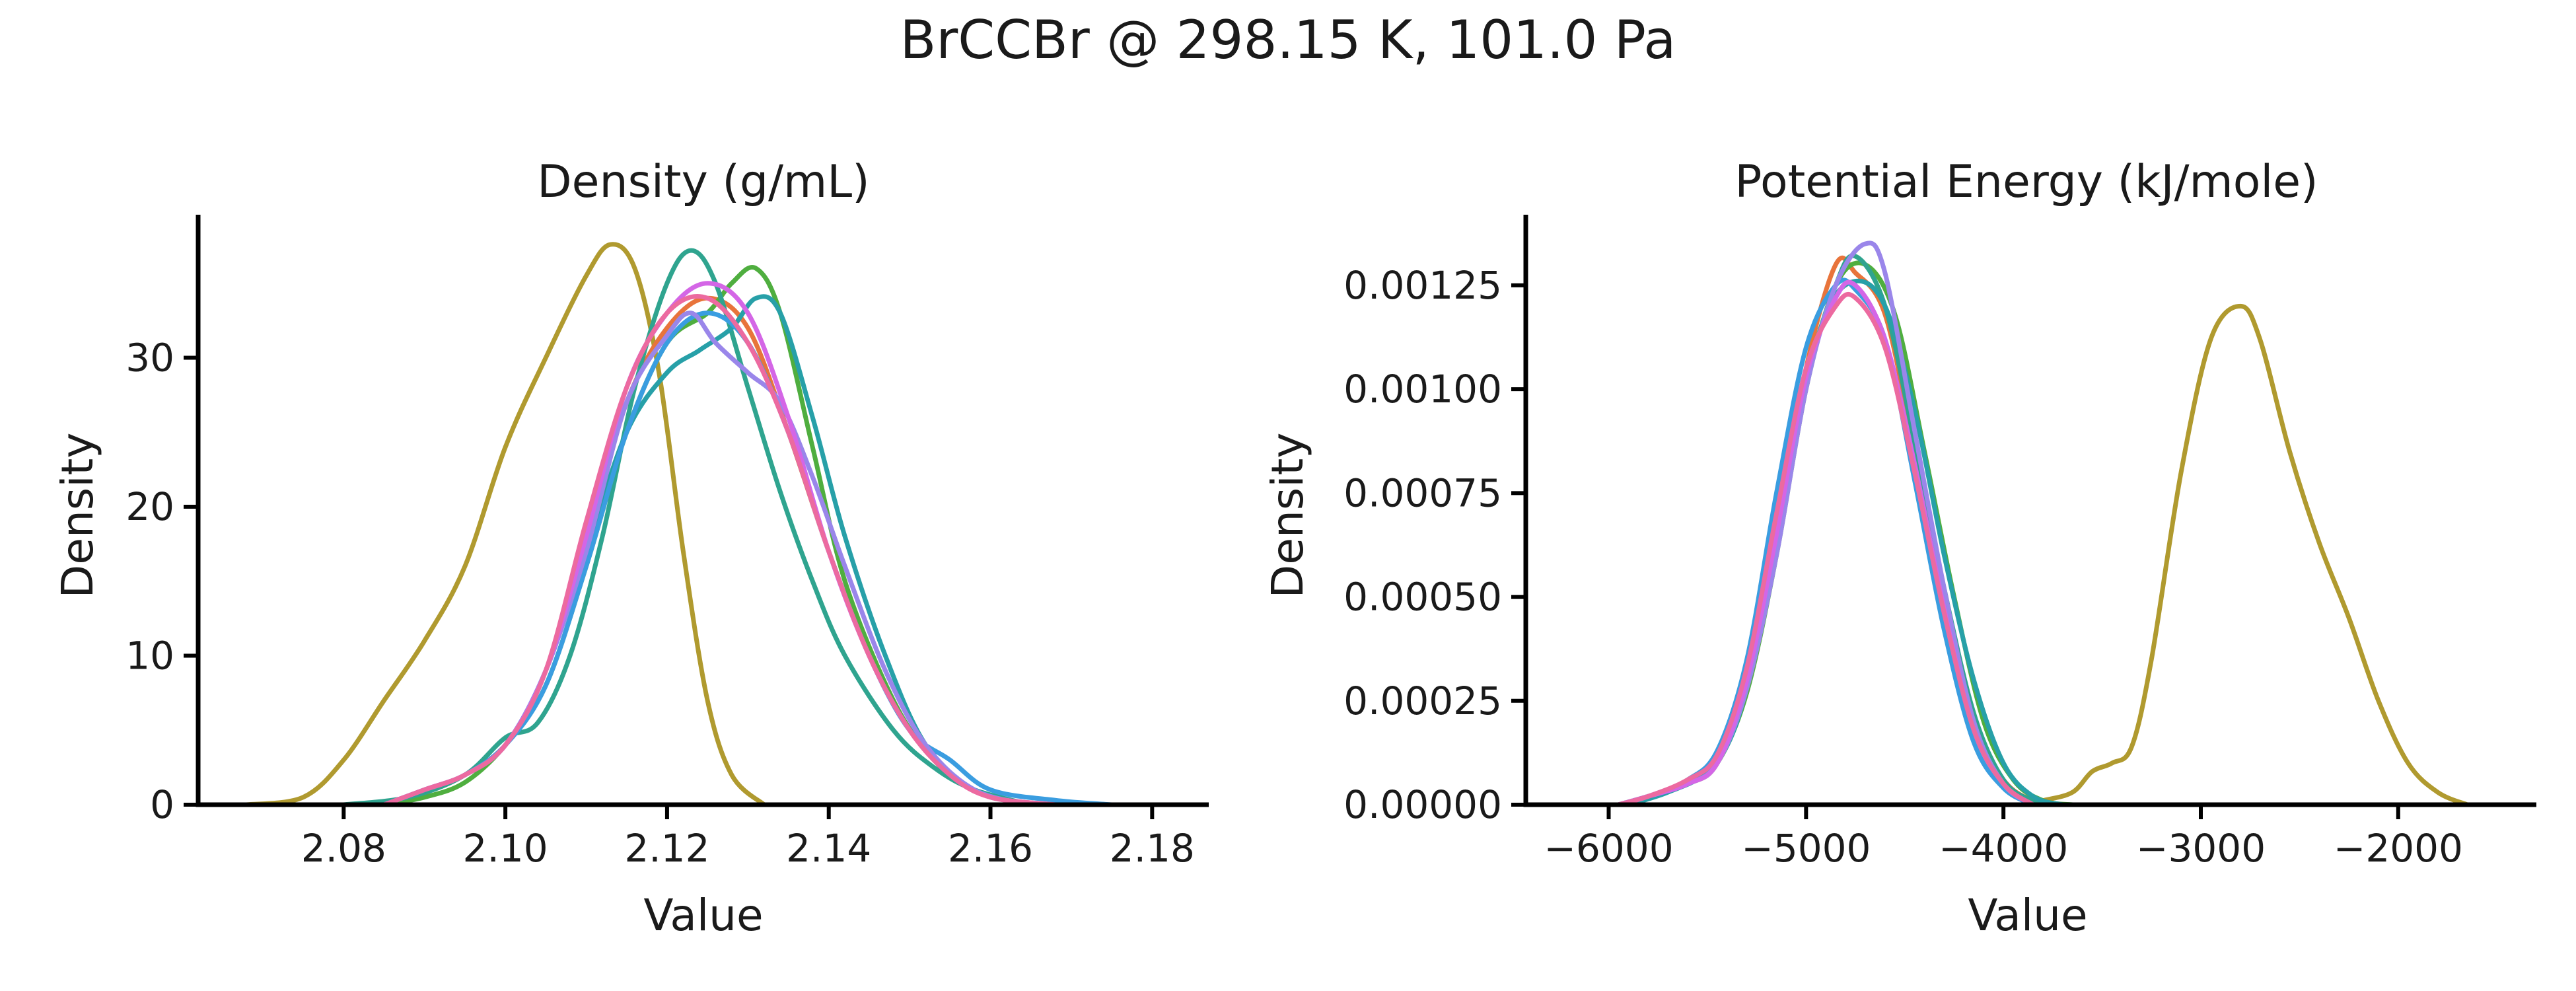 This screenshot has height=991, width=2576. What do you see at coordinates (1422, 597) in the screenshot?
I see `potential-energy-y-tick-label: 0.00050` at bounding box center [1422, 597].